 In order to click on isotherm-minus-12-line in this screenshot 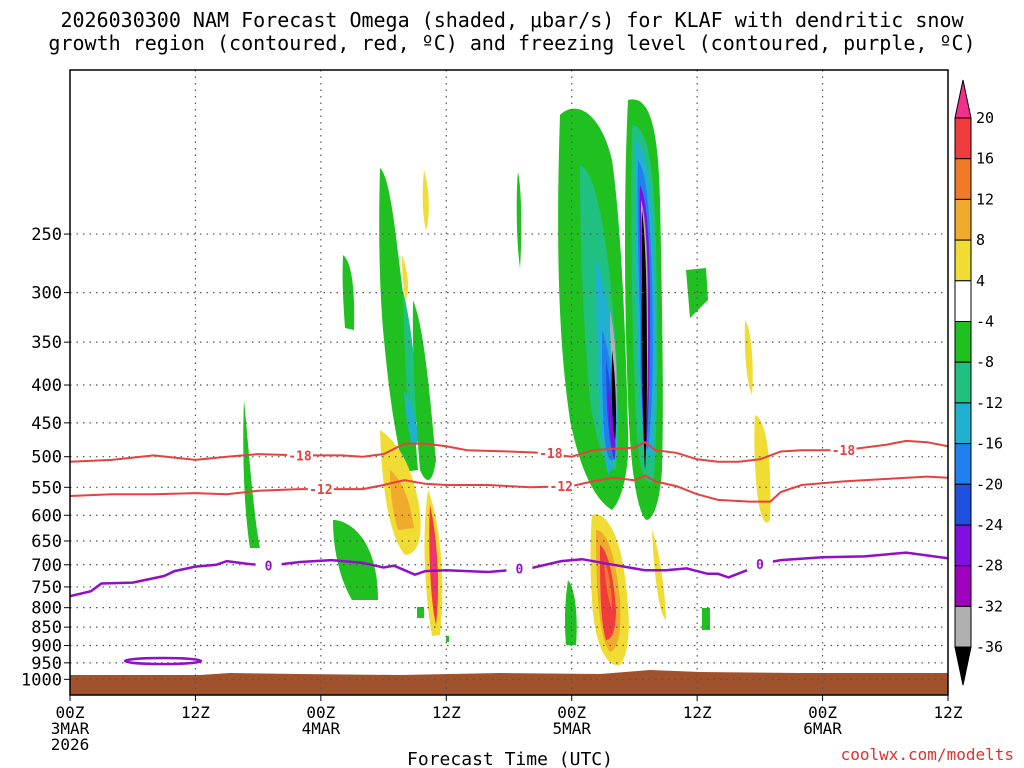, I will do `click(509, 488)`.